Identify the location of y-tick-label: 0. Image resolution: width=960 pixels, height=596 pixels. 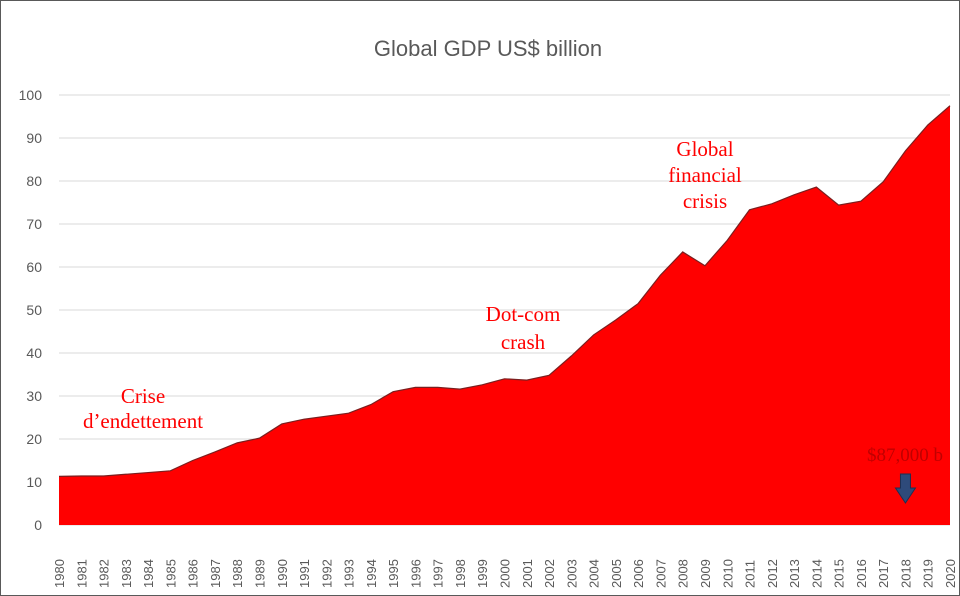
(38, 525).